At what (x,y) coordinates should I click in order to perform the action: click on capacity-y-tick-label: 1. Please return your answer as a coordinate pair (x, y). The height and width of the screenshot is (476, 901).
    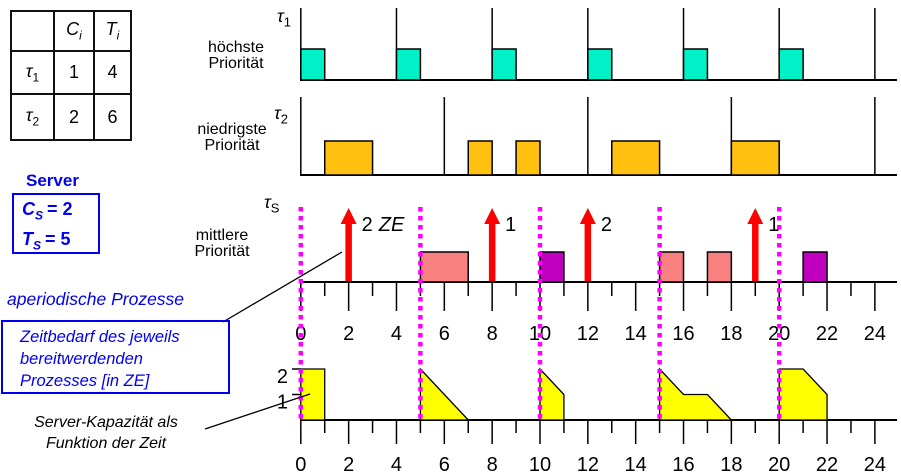
    Looking at the image, I should click on (282, 403).